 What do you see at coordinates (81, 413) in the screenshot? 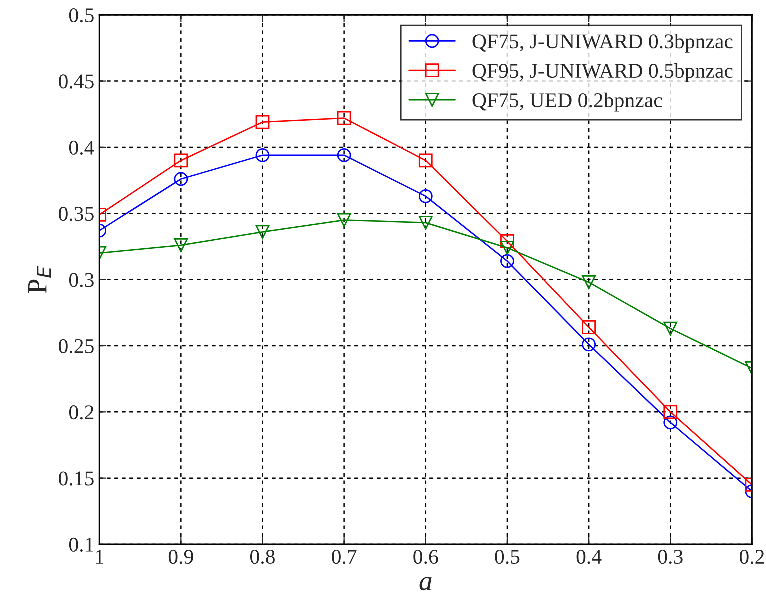
I see `y-tick-label: 0.2` at bounding box center [81, 413].